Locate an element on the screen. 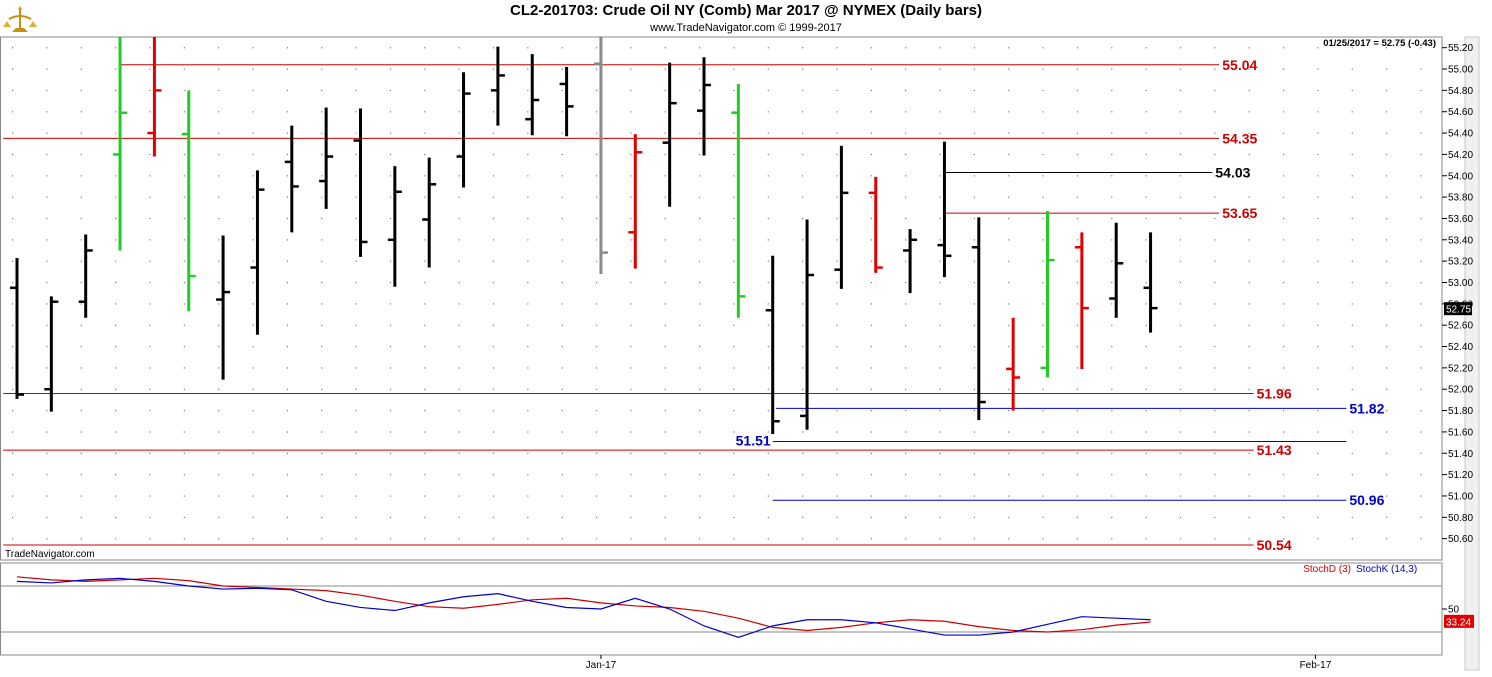  y-axis-tick-label: 50.60 is located at coordinates (1460, 539).